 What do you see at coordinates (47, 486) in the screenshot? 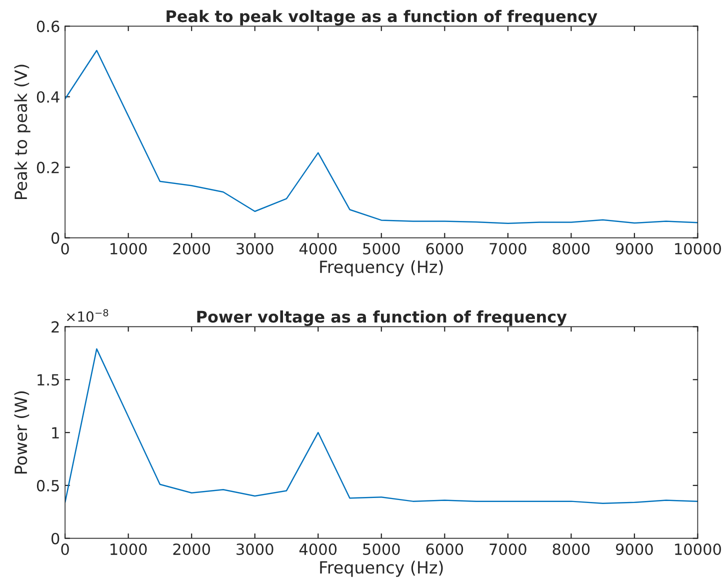
I see `y-tick-label: 0.5` at bounding box center [47, 486].